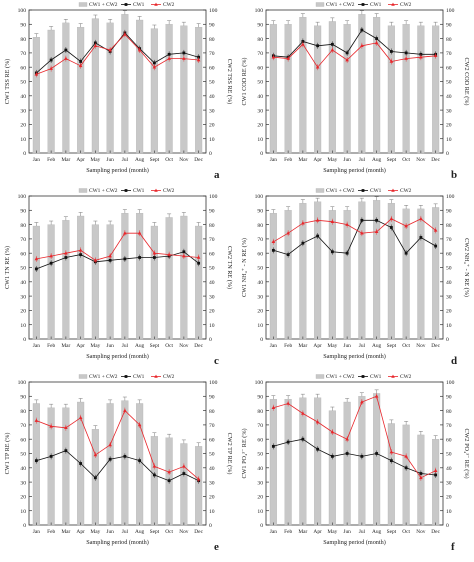 The height and width of the screenshot is (562, 474). What do you see at coordinates (7, 454) in the screenshot?
I see `y-axis-title-left: CW1 TP RE (%)` at bounding box center [7, 454].